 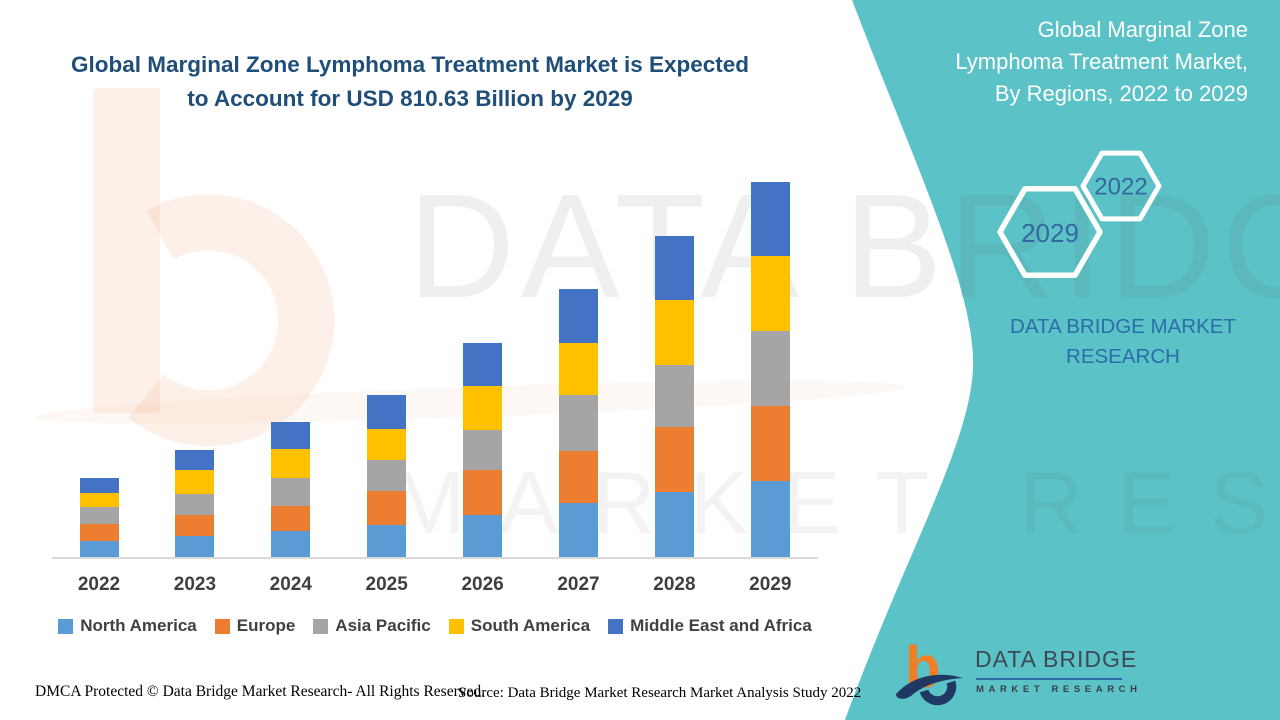 What do you see at coordinates (290, 584) in the screenshot?
I see `x-axis-label: 2024` at bounding box center [290, 584].